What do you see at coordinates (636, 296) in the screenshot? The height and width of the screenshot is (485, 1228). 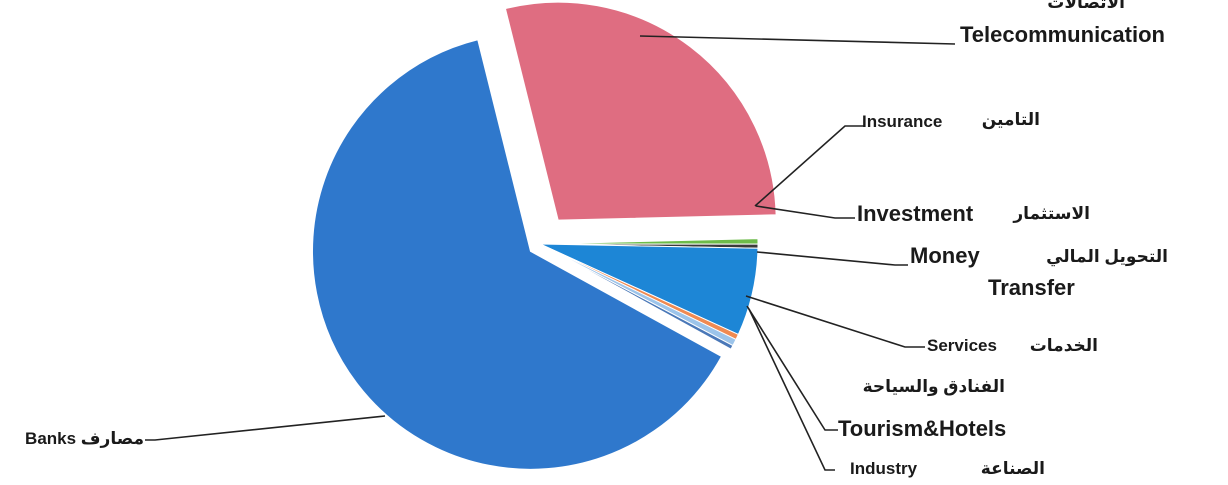 I see `pie-slice-industry` at bounding box center [636, 296].